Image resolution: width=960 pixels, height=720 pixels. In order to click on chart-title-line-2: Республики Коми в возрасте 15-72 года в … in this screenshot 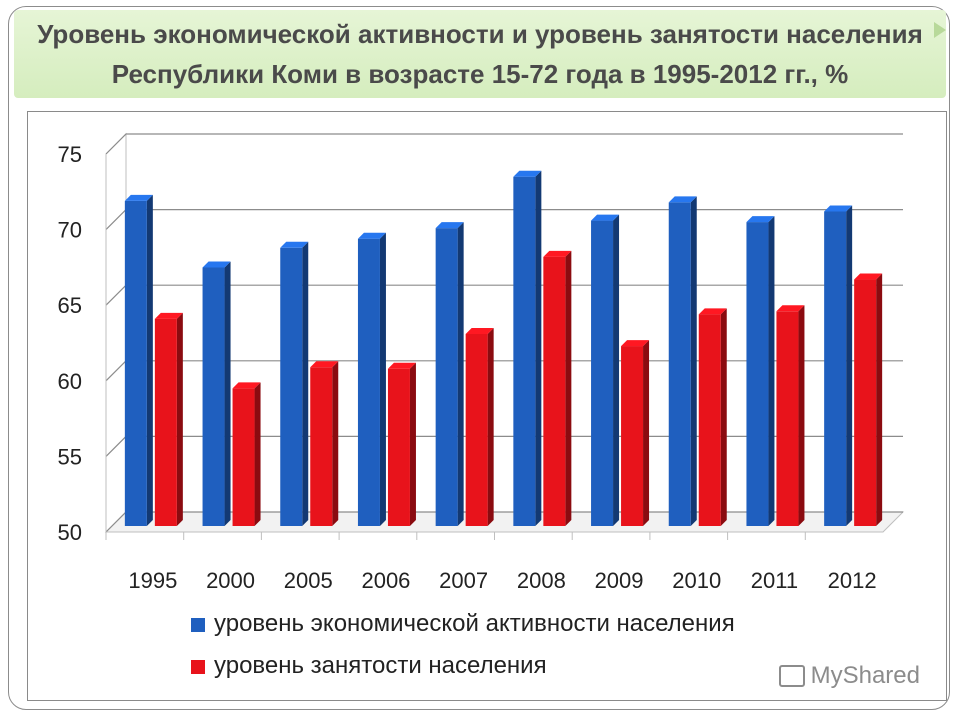, I will do `click(480, 74)`.